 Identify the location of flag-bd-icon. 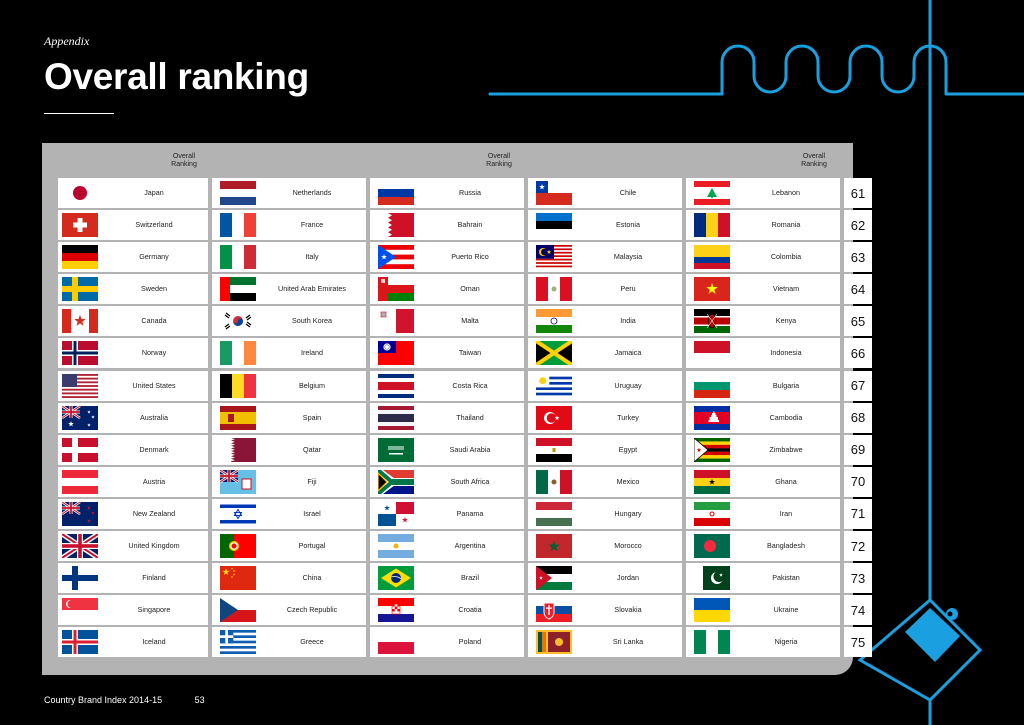
(712, 546).